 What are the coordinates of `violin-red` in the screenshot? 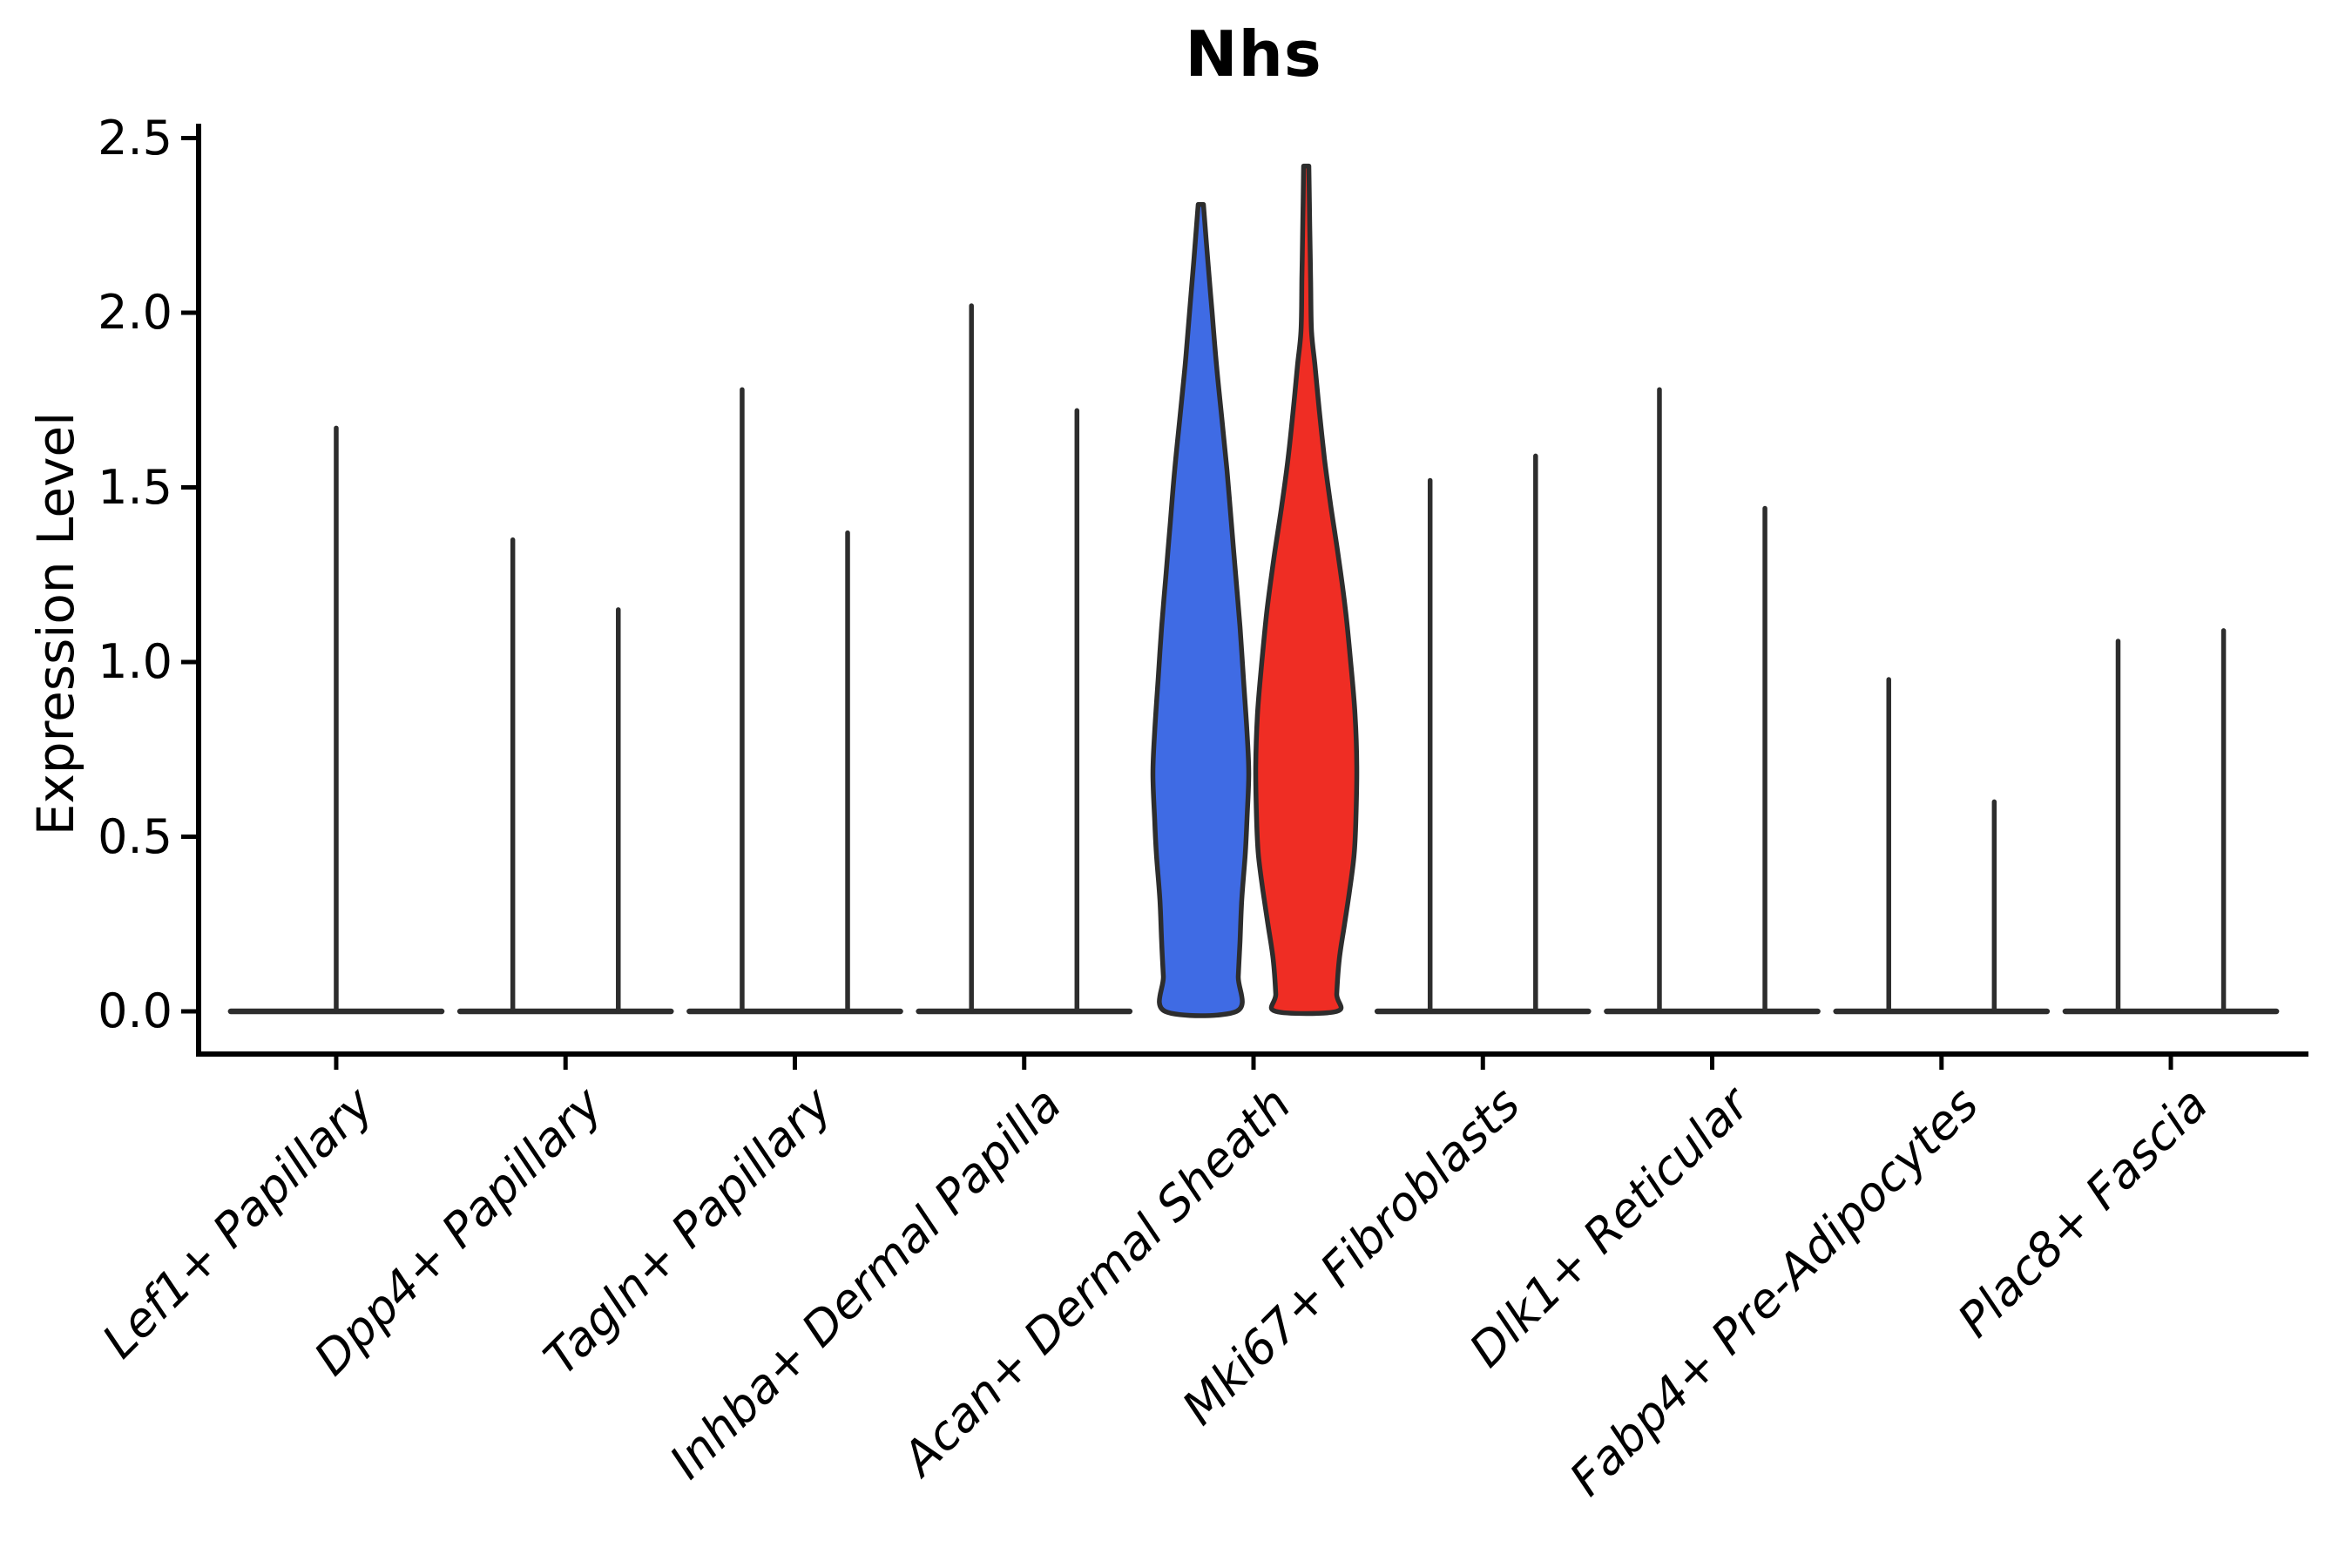 It's located at (1306, 590).